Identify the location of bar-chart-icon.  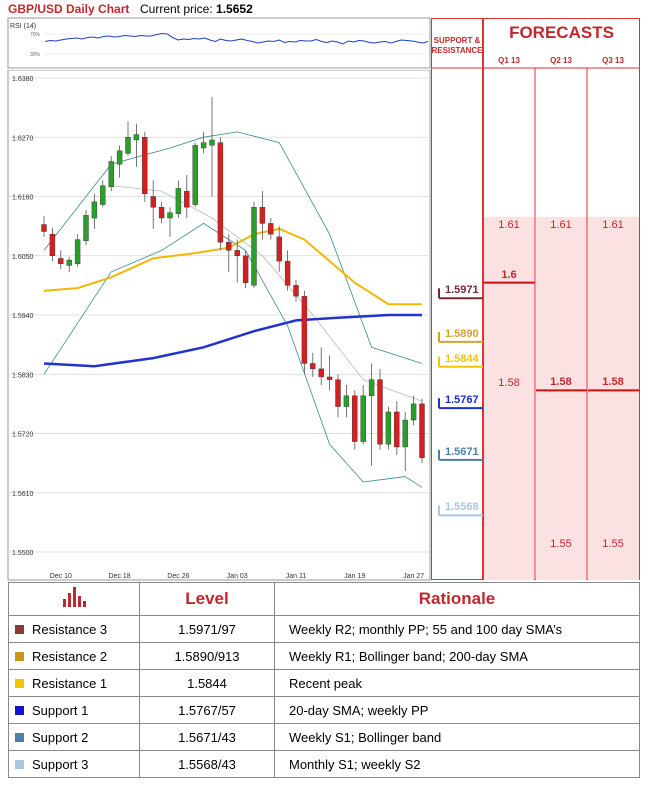
(74, 599).